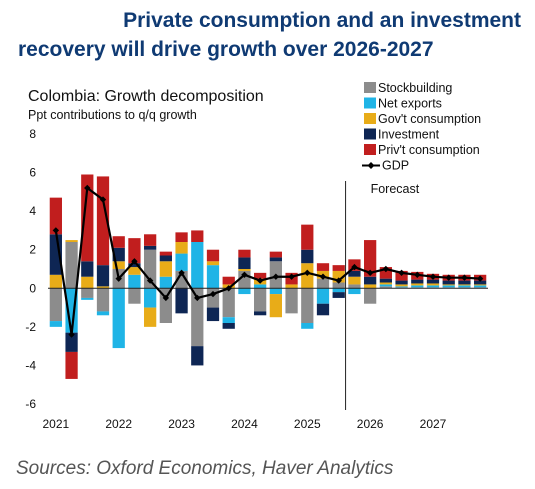 The width and height of the screenshot is (535, 489). What do you see at coordinates (417, 274) in the screenshot?
I see `gdp-point-q24` at bounding box center [417, 274].